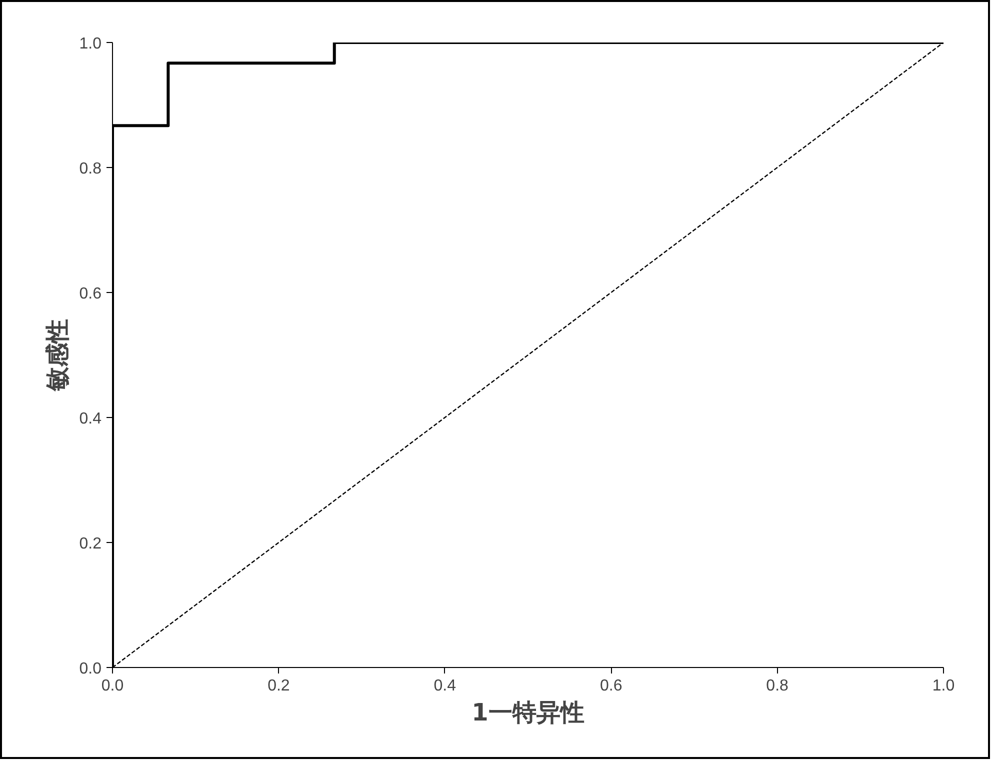  Describe the element at coordinates (90, 669) in the screenshot. I see `y-tick-label: 0.0` at that location.